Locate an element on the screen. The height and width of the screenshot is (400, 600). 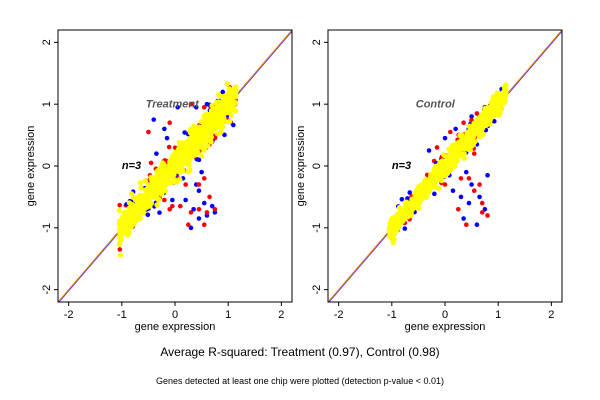
x-tick-label: -1 is located at coordinates (122, 315).